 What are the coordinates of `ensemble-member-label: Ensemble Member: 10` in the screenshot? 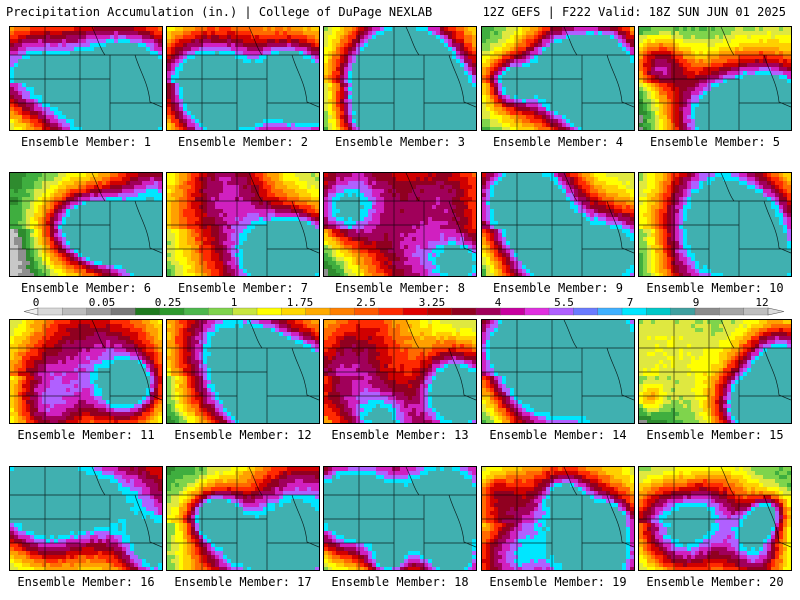 It's located at (715, 288).